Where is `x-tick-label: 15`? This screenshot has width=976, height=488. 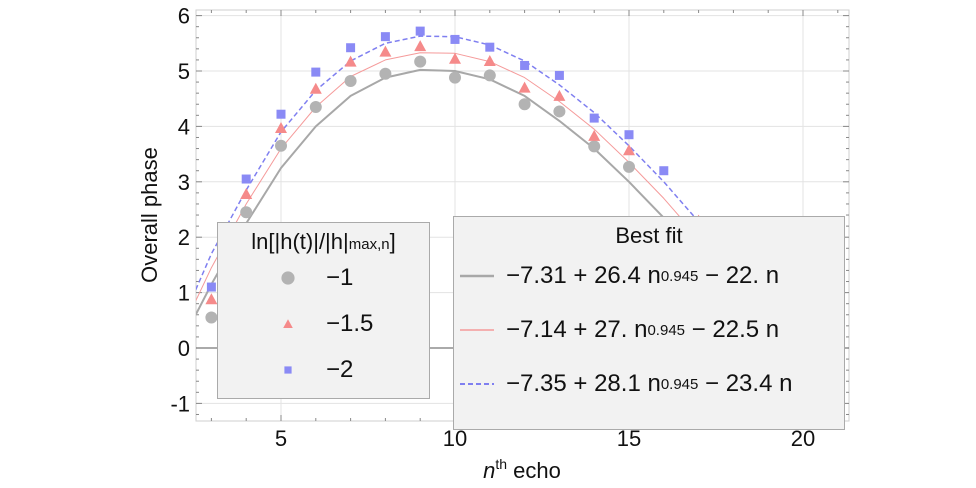
x-tick-label: 15 is located at coordinates (629, 438).